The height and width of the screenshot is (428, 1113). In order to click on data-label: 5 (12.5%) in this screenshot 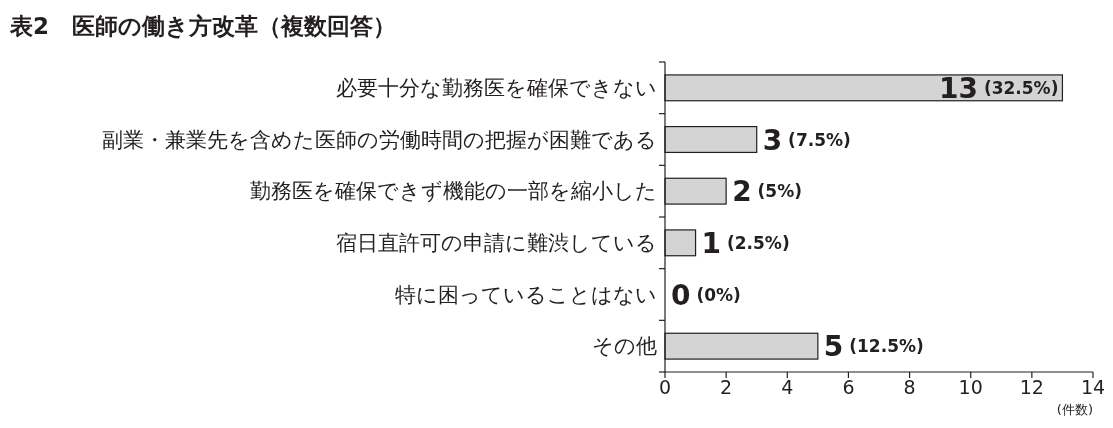, I will do `click(873, 346)`.